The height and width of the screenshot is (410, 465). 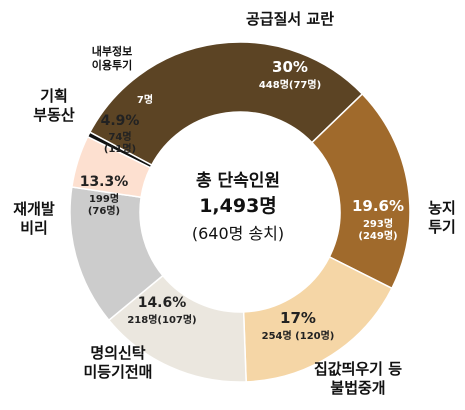 I want to click on center-total: 1,493명, so click(x=238, y=206).